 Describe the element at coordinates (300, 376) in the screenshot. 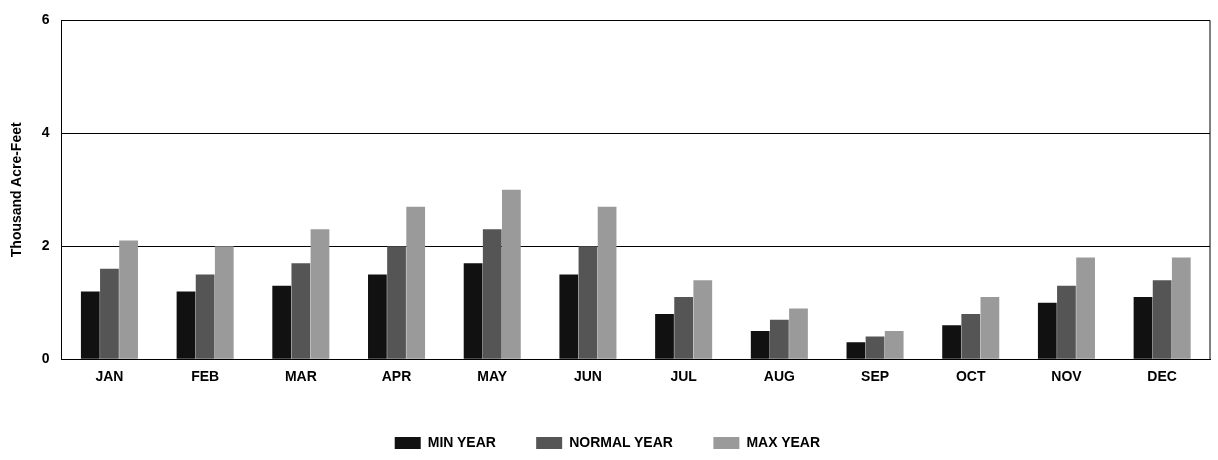

I see `x-tick-label: MAR` at that location.